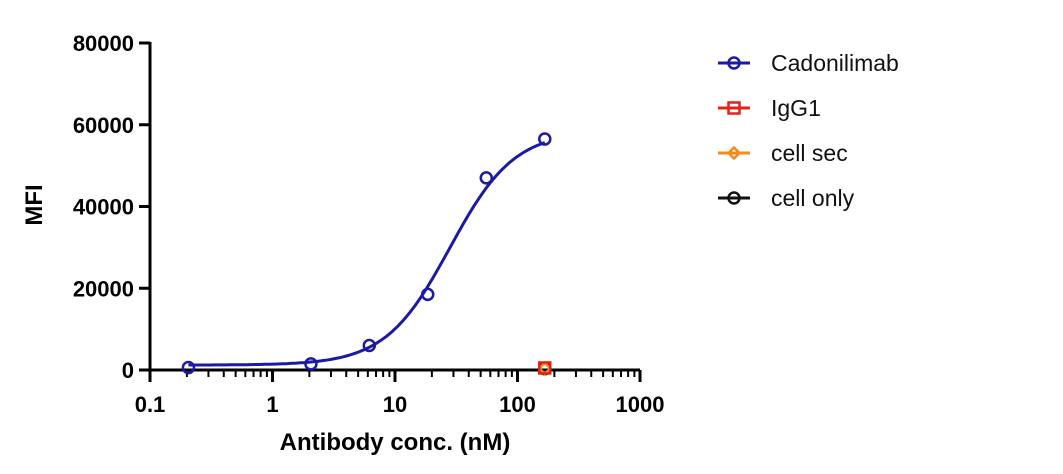 This screenshot has height=474, width=1063. What do you see at coordinates (813, 198) in the screenshot?
I see `legend-label: cell only` at bounding box center [813, 198].